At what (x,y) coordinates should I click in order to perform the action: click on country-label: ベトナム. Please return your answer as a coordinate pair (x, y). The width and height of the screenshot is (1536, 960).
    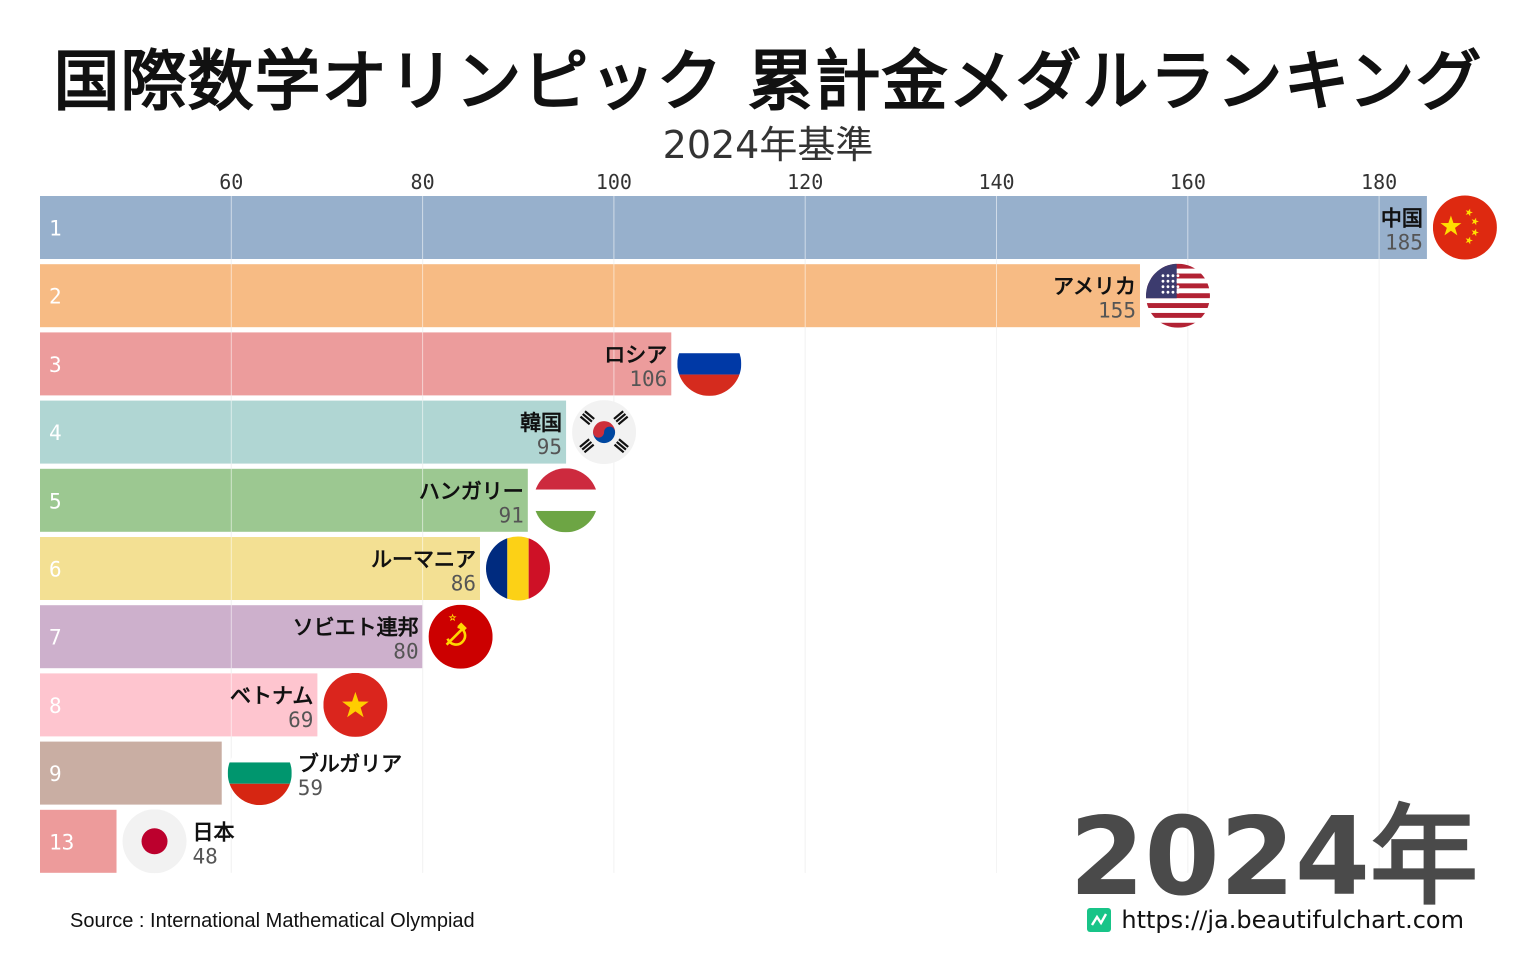
    Looking at the image, I should click on (271, 696).